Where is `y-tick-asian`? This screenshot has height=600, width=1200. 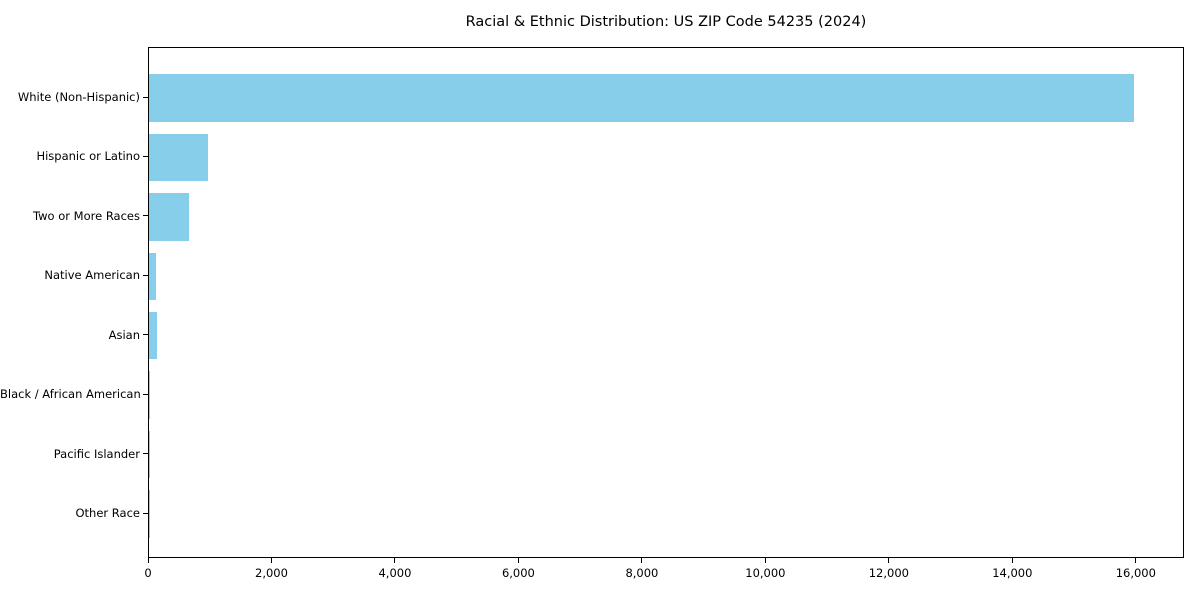
y-tick-asian is located at coordinates (145, 335).